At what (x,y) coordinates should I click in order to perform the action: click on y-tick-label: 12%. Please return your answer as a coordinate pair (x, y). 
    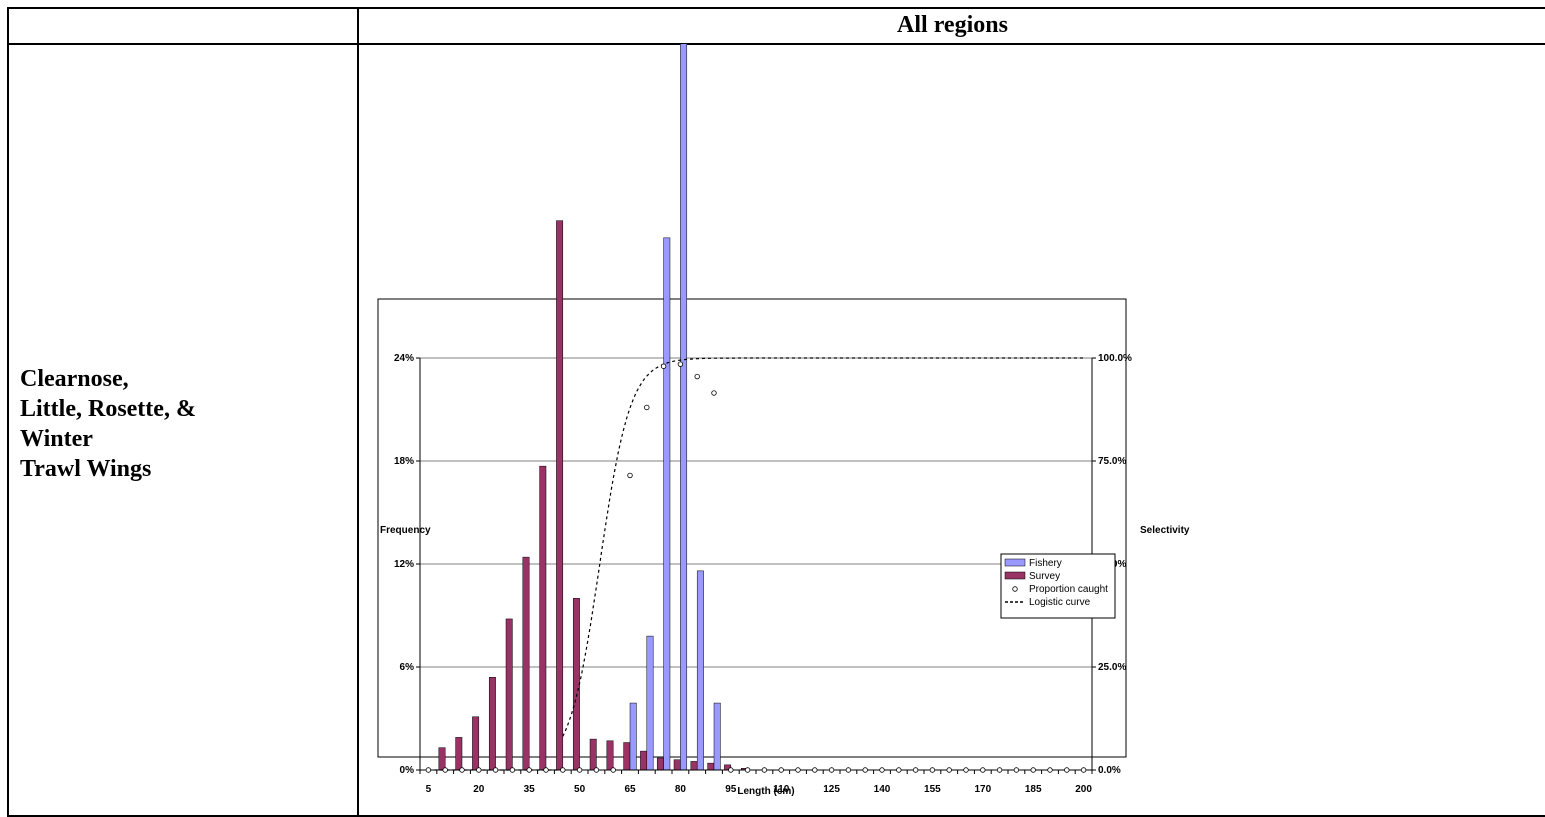
    Looking at the image, I should click on (404, 564).